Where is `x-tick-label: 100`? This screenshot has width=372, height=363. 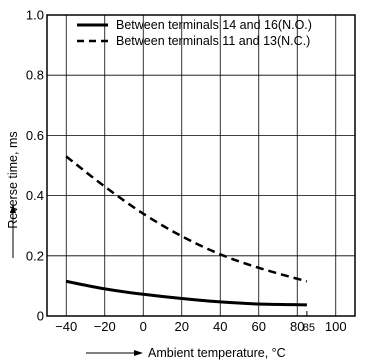
x-tick-label: 100 is located at coordinates (336, 326).